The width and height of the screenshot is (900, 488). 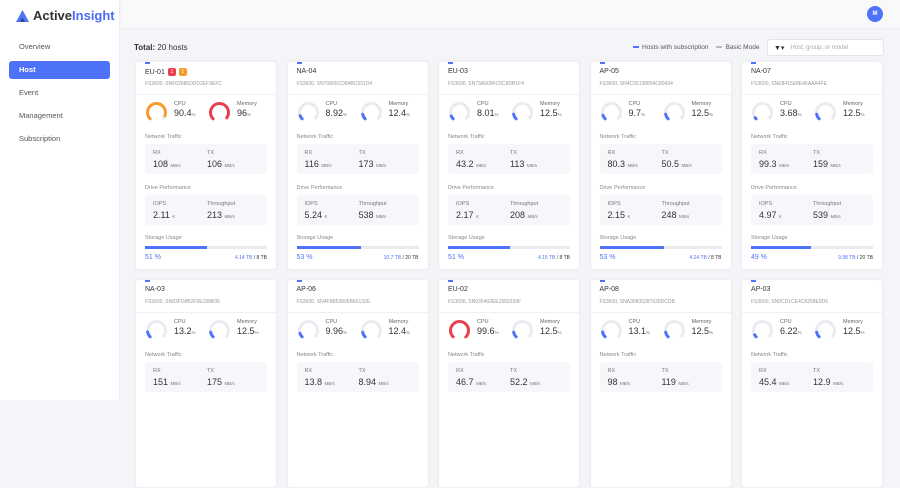 I want to click on sidebar-item-overview: Overview, so click(x=35, y=46).